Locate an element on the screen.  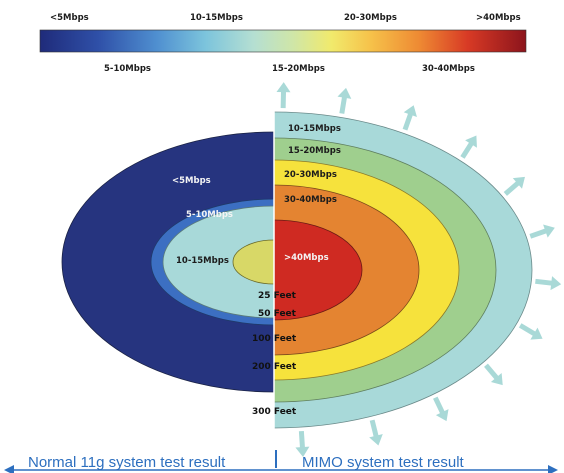
footer-left-arrowhead is located at coordinates (9, 469).